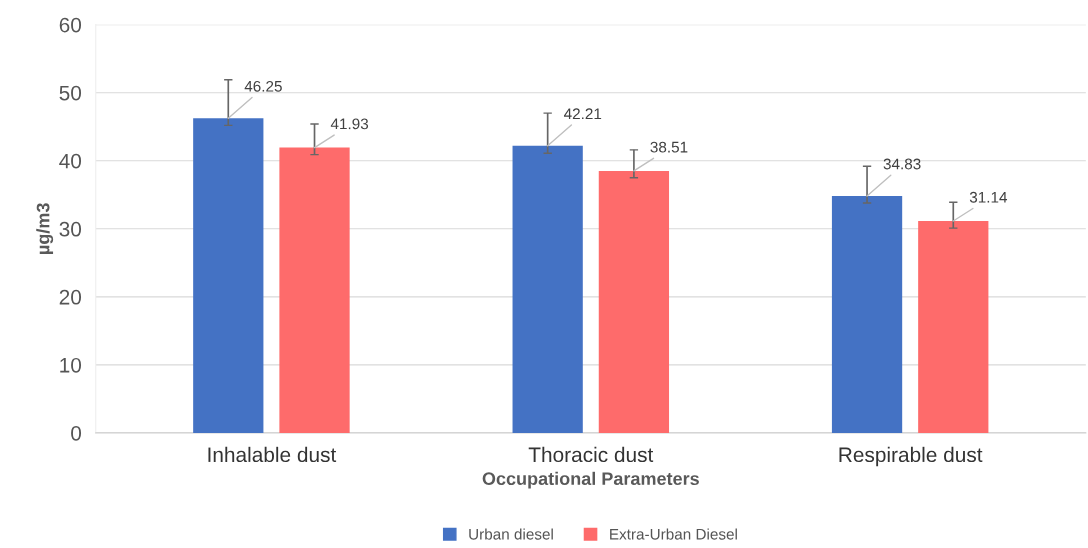  I want to click on y-tick-label: 20, so click(70, 297).